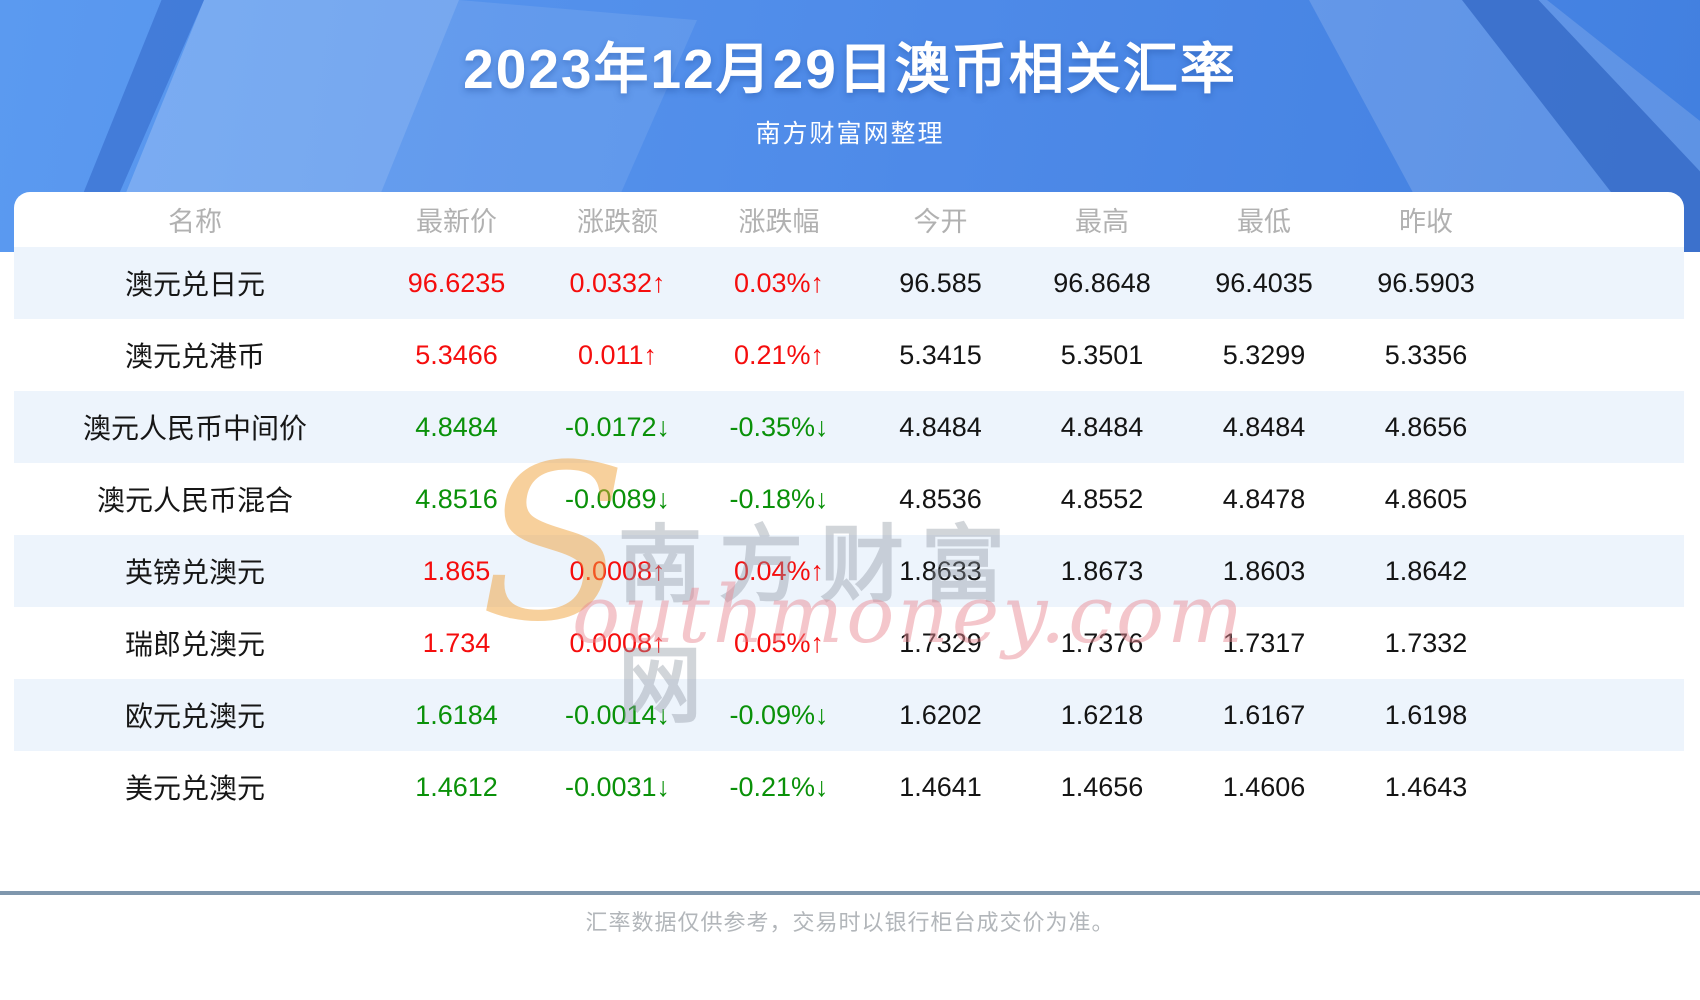  Describe the element at coordinates (194, 500) in the screenshot. I see `cell-name: 澳元人民币混合` at that location.